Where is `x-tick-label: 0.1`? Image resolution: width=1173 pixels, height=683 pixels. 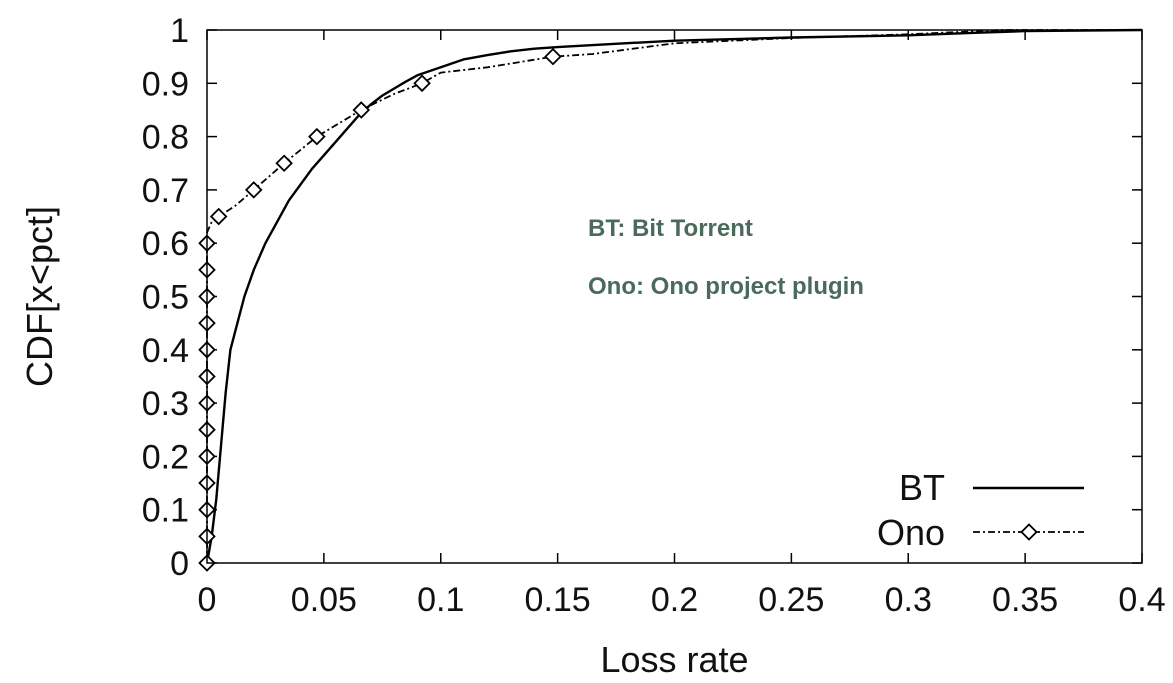 x-tick-label: 0.1 is located at coordinates (440, 600).